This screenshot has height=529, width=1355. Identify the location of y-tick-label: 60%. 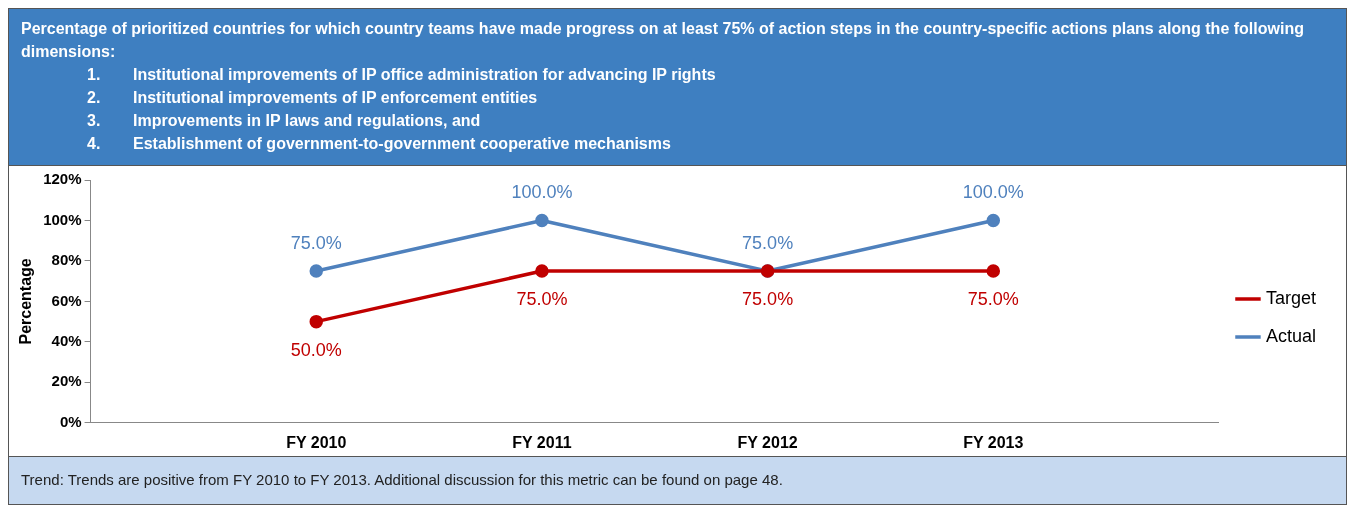
(66, 300).